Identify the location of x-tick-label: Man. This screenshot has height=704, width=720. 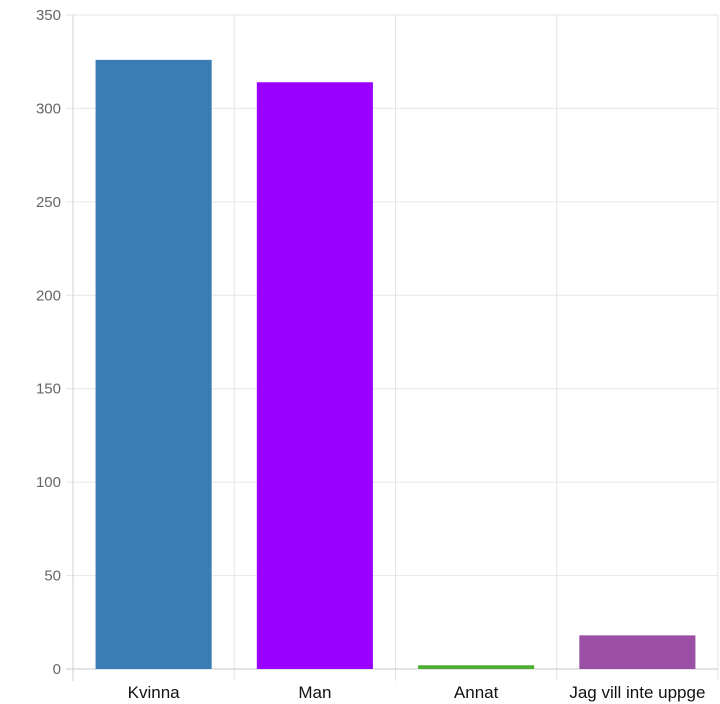
(314, 692).